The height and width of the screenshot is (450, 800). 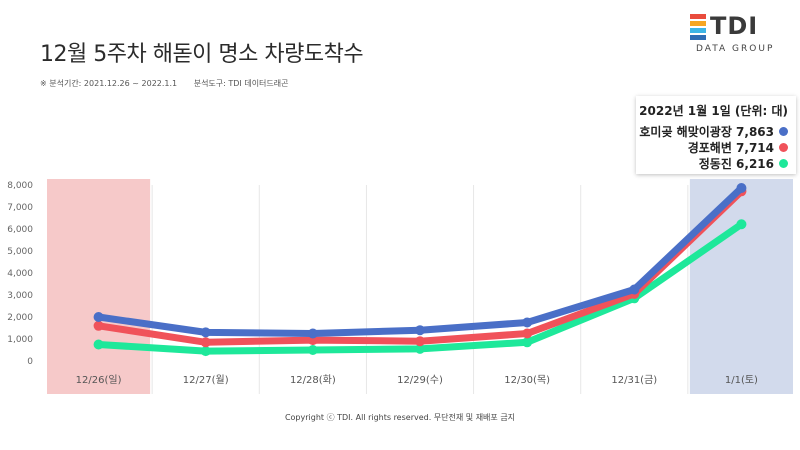 I want to click on y-tick-label: 4,000, so click(x=20, y=274).